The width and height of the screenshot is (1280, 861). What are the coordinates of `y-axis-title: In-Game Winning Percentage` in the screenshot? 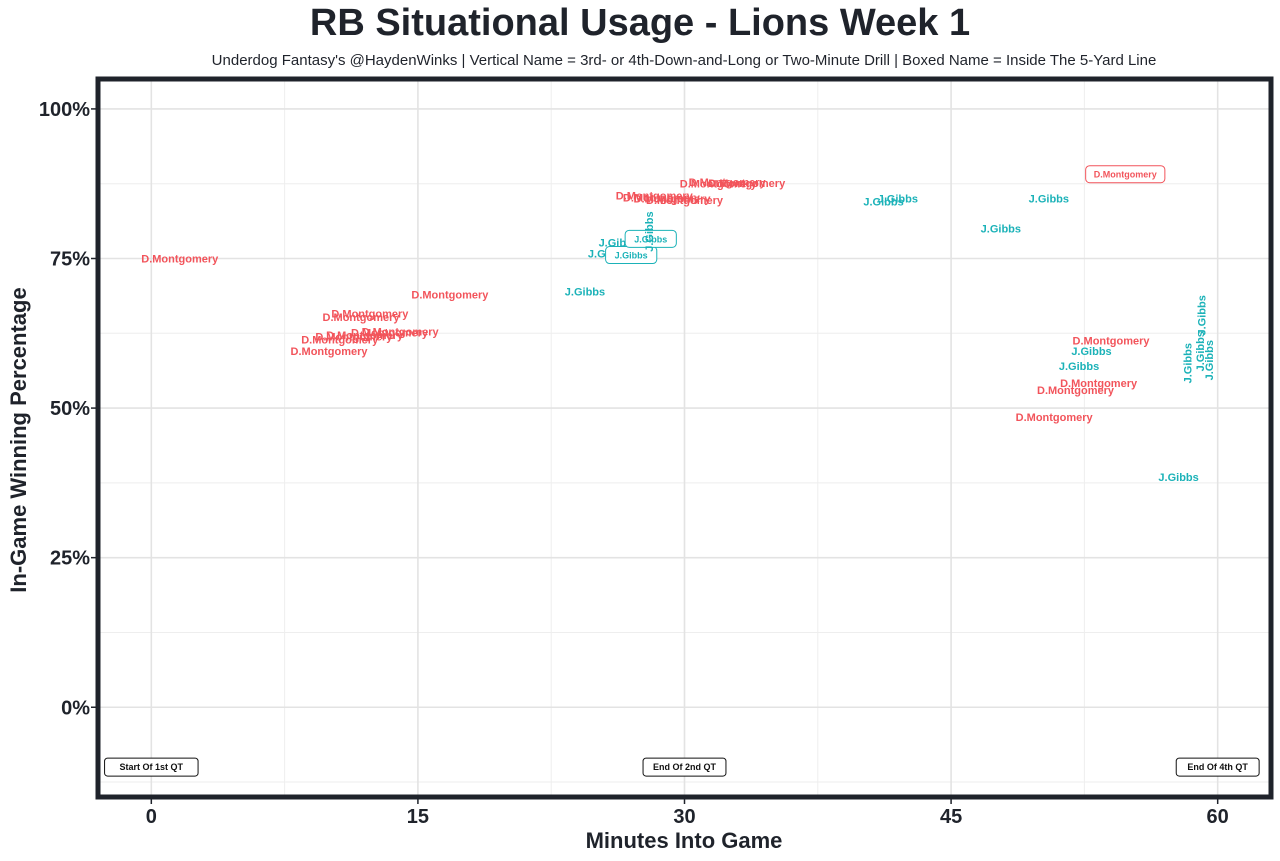 It's located at (18, 439).